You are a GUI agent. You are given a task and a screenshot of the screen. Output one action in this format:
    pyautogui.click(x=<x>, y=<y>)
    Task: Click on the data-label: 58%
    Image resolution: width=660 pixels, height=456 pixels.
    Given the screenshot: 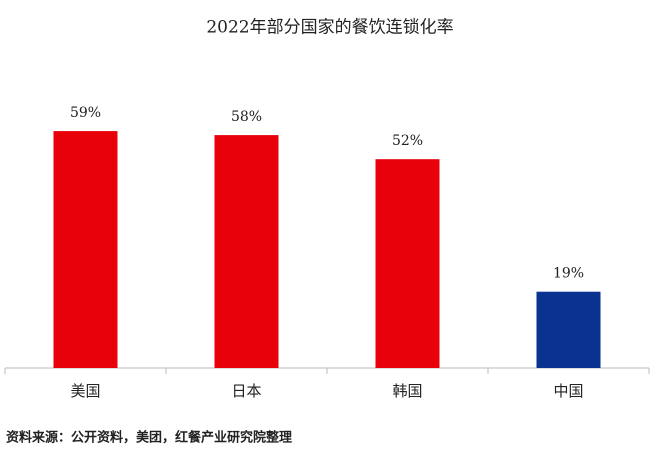 What is the action you would take?
    pyautogui.click(x=246, y=117)
    